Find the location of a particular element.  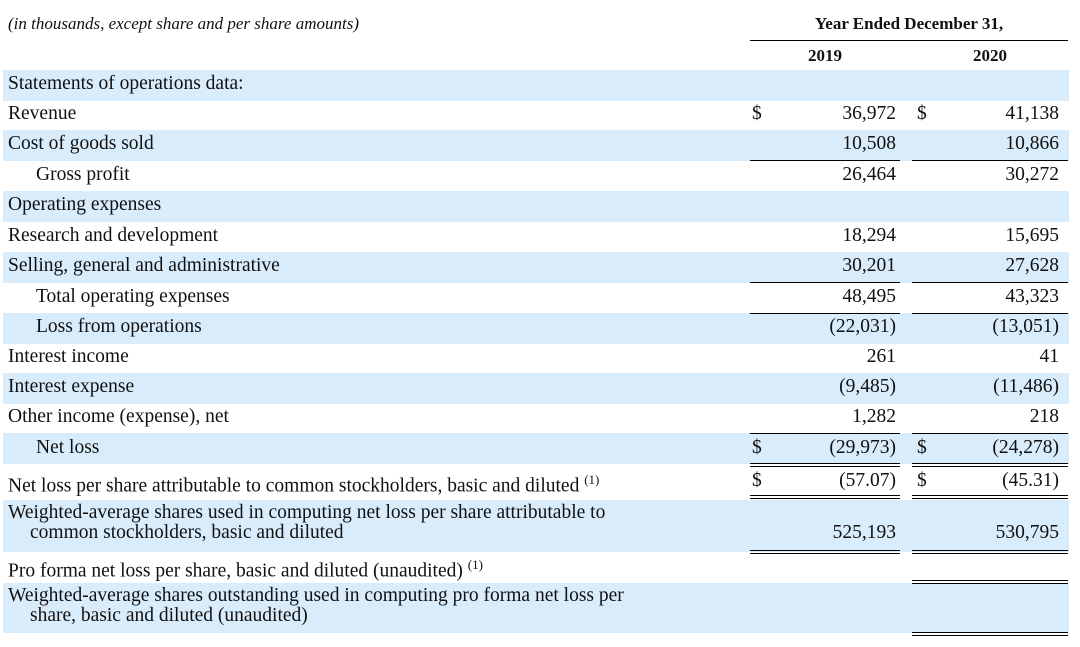

value-2019: 10,508 is located at coordinates (869, 143).